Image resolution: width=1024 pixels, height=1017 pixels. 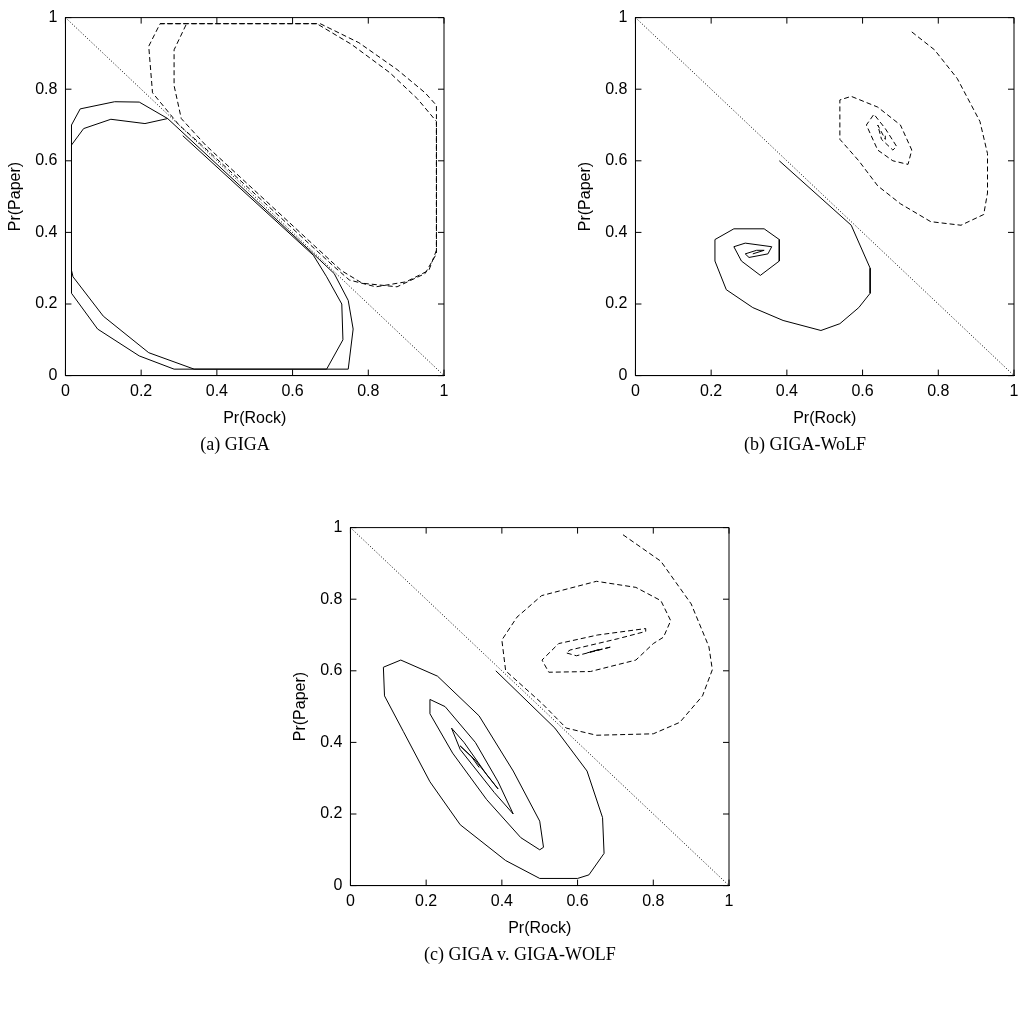 I want to click on text: (b) GIGA-WoLF, so click(x=805, y=444).